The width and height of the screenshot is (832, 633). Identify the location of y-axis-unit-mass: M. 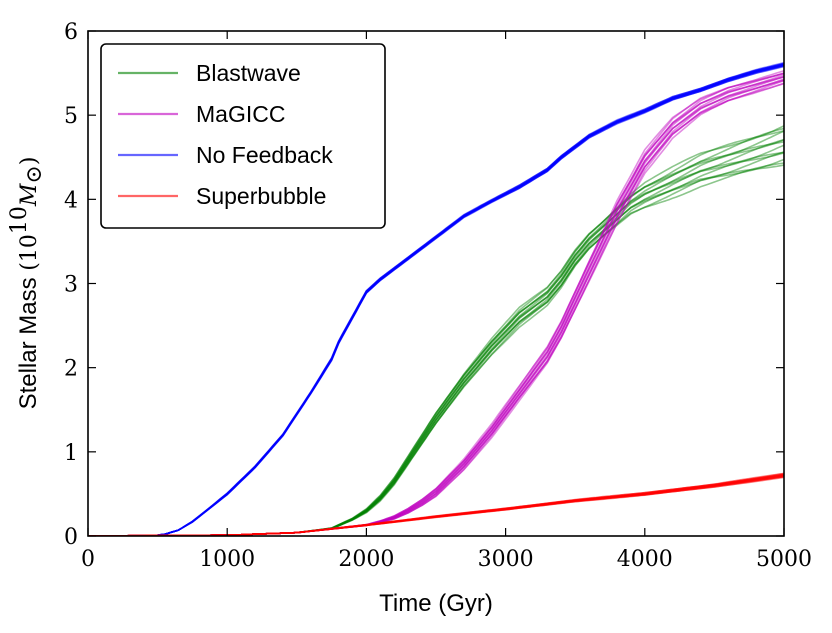
(29, 195).